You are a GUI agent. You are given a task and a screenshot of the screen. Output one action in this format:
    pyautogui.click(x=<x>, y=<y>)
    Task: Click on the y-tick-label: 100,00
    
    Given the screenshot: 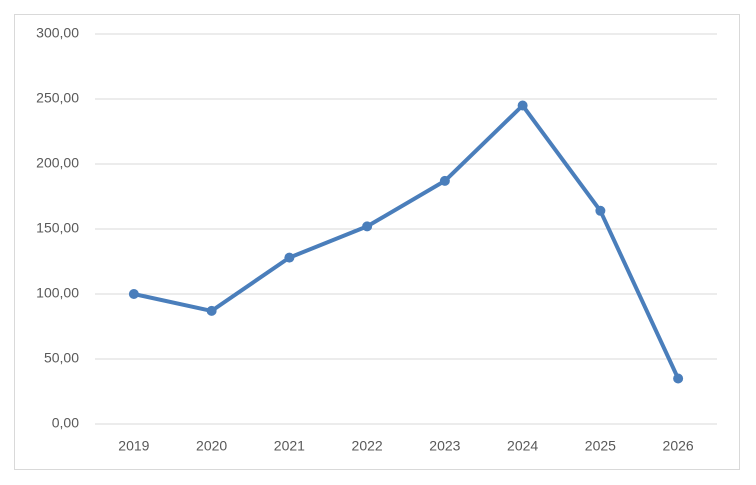 What is the action you would take?
    pyautogui.click(x=57, y=293)
    